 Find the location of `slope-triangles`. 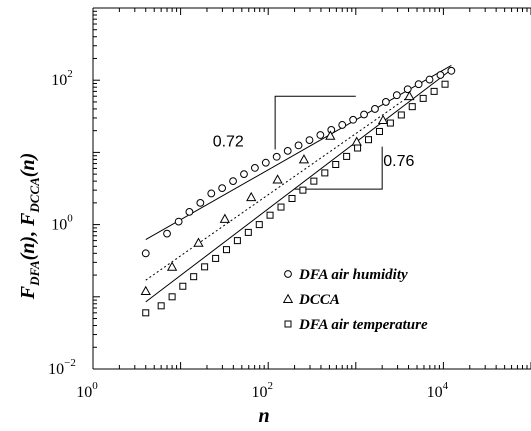

slope-triangles is located at coordinates (328, 142).